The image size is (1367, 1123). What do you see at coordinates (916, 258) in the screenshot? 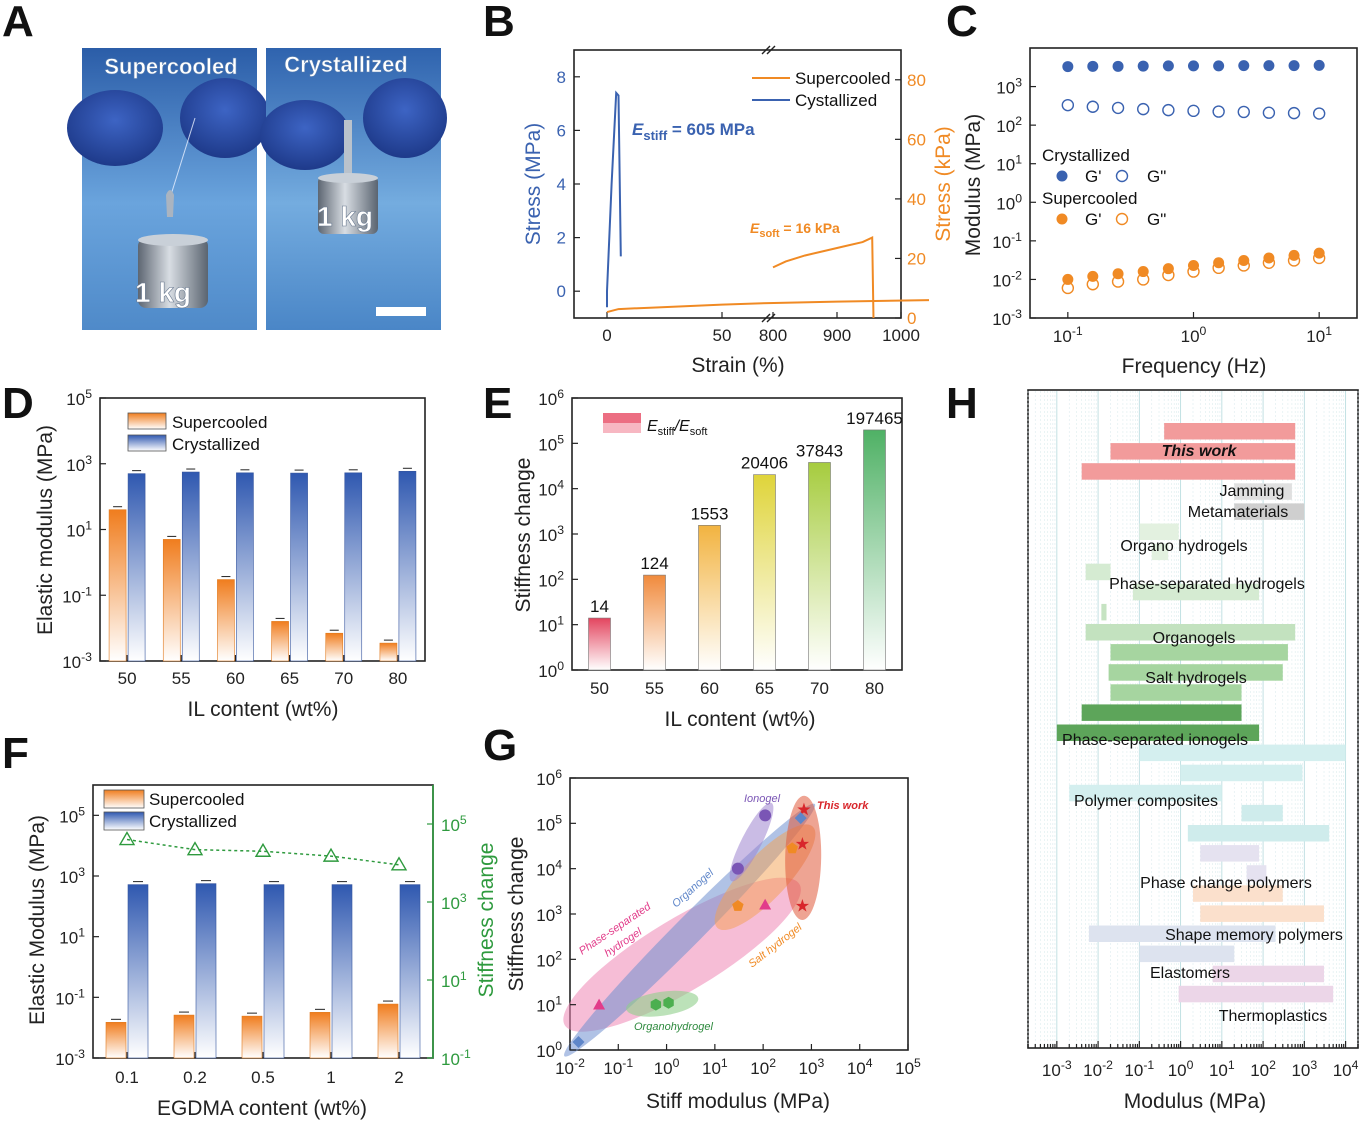
I see `b-y-tick-label-right: 20` at bounding box center [916, 258].